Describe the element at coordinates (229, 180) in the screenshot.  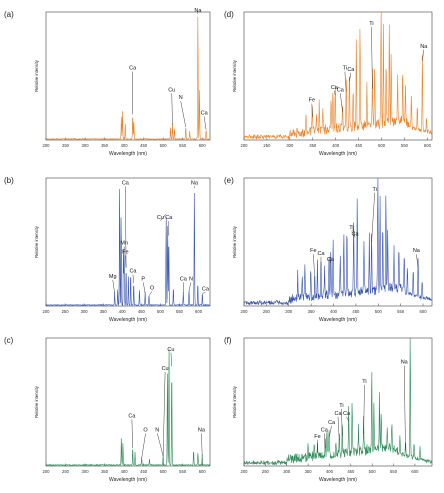
I see `panel-label: (e)` at that location.